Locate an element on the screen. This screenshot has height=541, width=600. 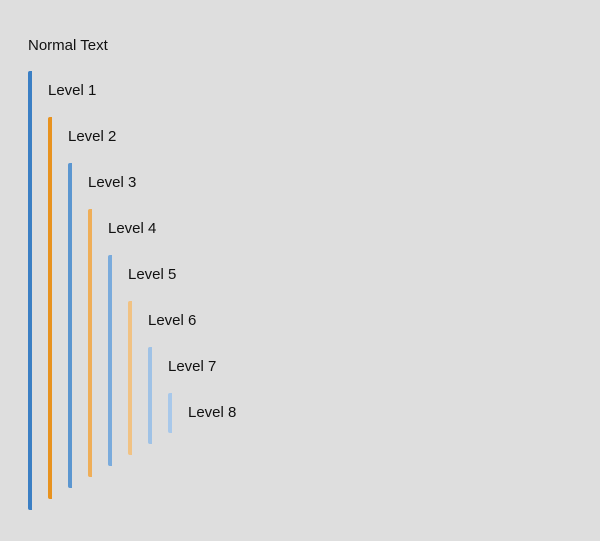
blockquote-level-4-label: Level 4 is located at coordinates (132, 228).